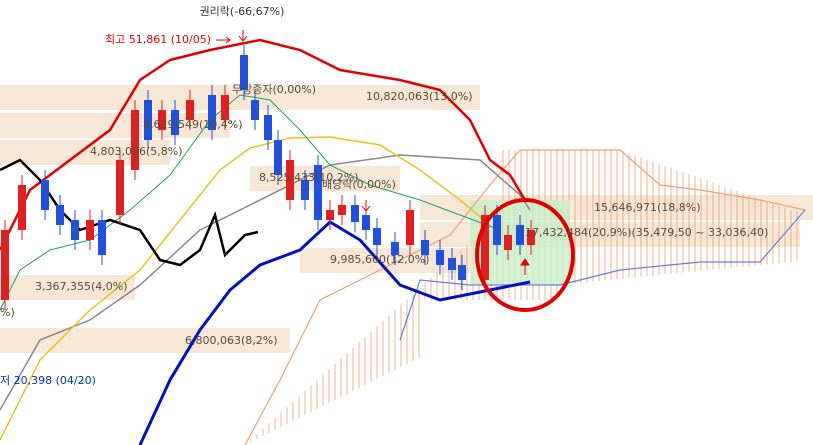 Image resolution: width=813 pixels, height=445 pixels. I want to click on volume-label: 15,646,971(18,8%), so click(647, 207).